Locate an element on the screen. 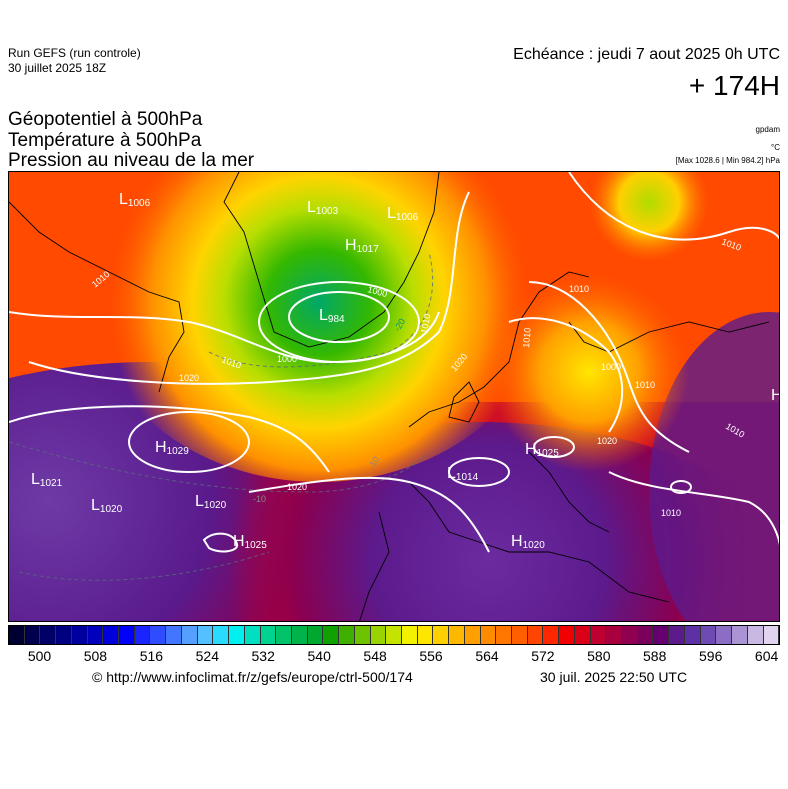 The width and height of the screenshot is (788, 789). isobar-1010-scandinavia is located at coordinates (566, 375).